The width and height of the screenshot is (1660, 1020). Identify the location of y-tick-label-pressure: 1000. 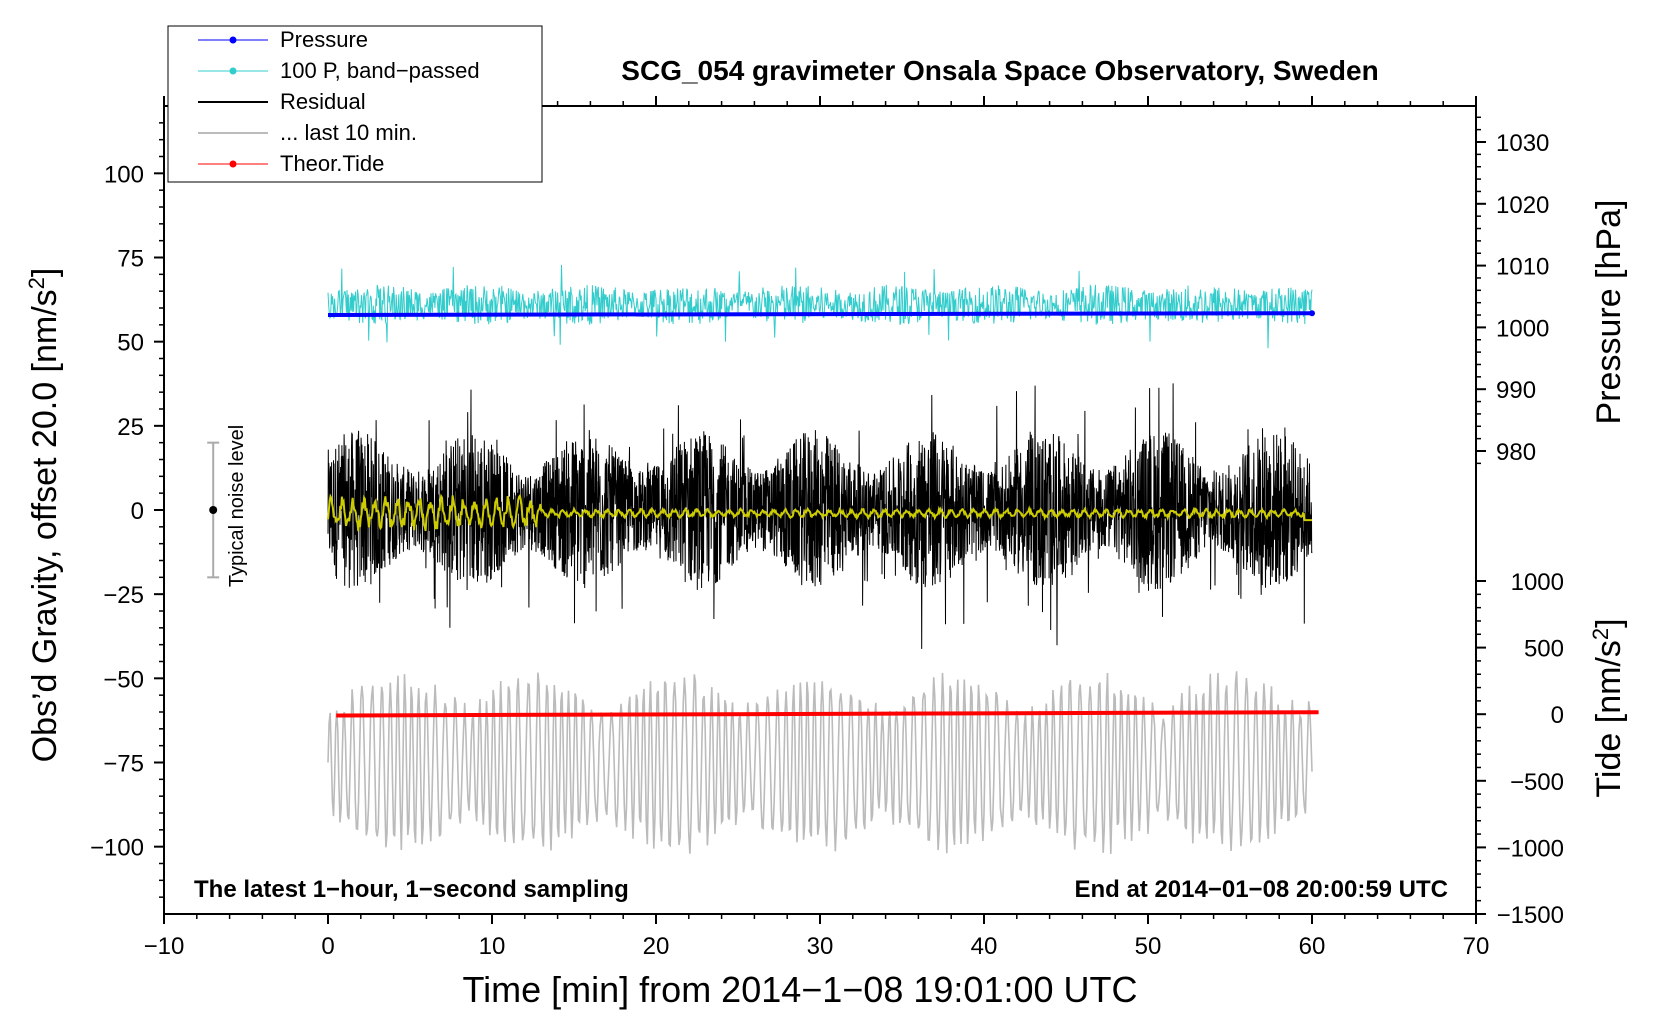
(1522, 328).